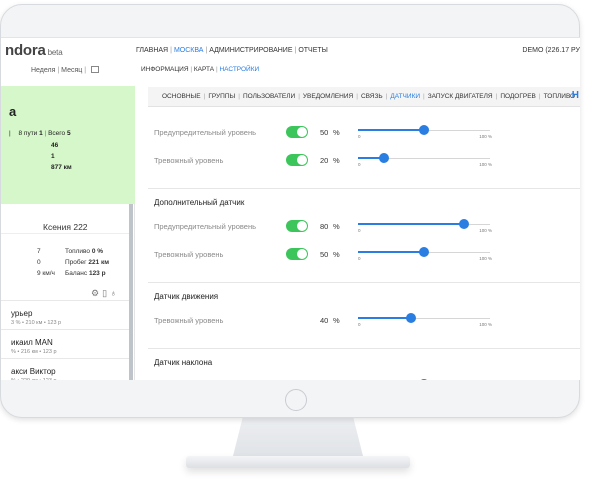  What do you see at coordinates (296, 400) in the screenshot?
I see `power-button` at bounding box center [296, 400].